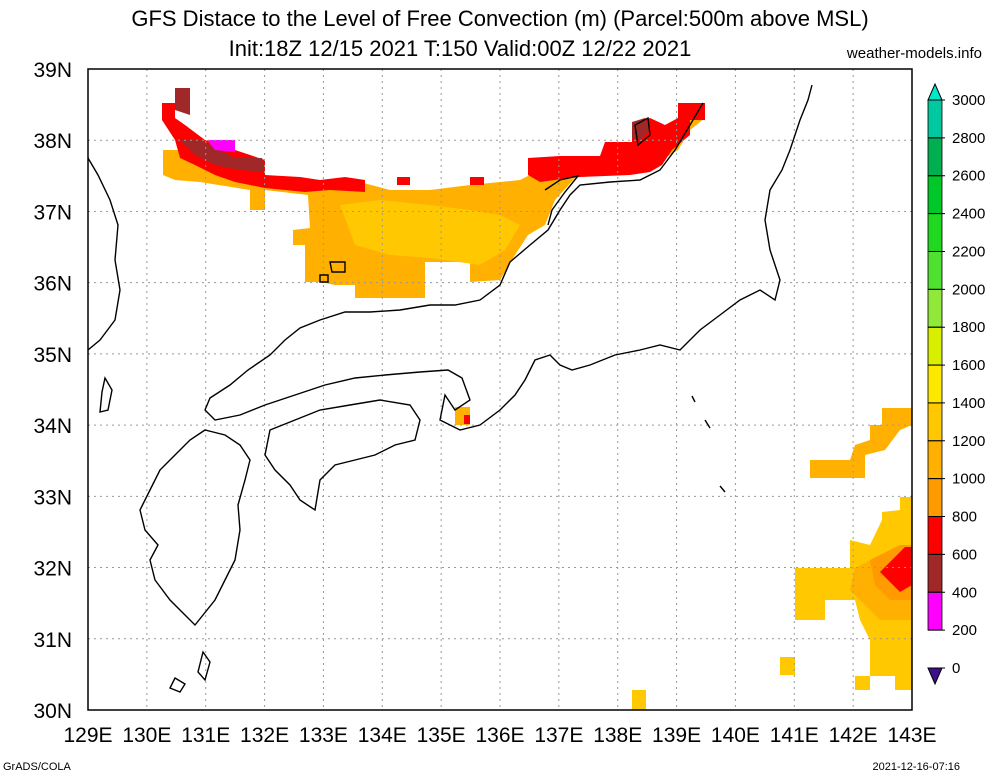 The image size is (1000, 779). What do you see at coordinates (264, 735) in the screenshot?
I see `longitude-label: 132E` at bounding box center [264, 735].